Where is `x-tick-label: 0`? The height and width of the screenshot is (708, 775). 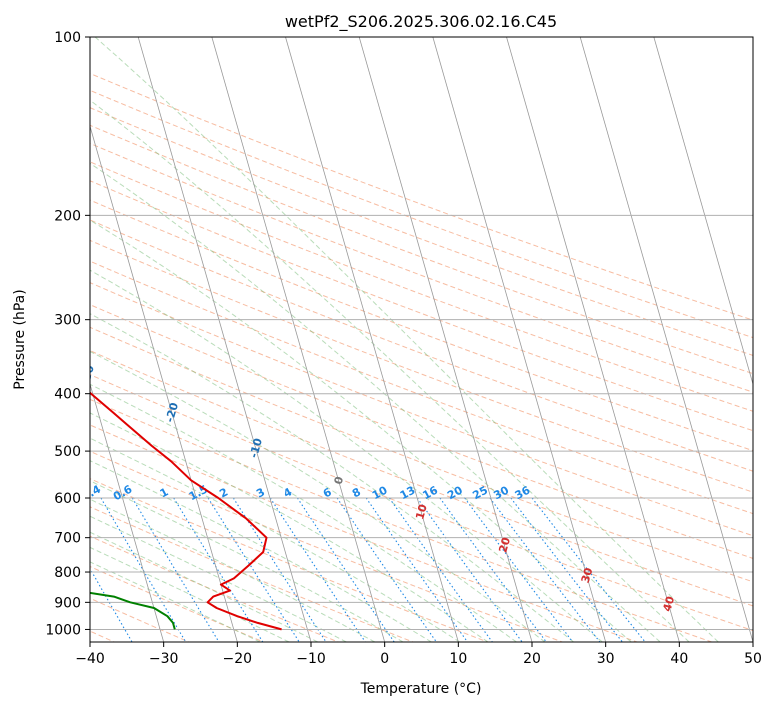 x-tick-label: 0 is located at coordinates (384, 659).